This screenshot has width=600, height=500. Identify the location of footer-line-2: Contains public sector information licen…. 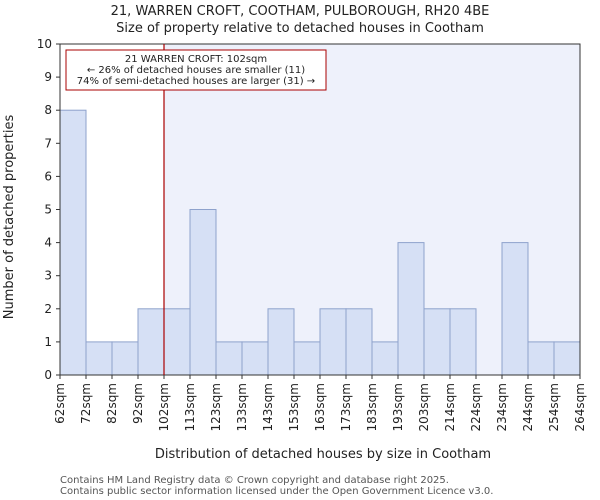
(276, 491).